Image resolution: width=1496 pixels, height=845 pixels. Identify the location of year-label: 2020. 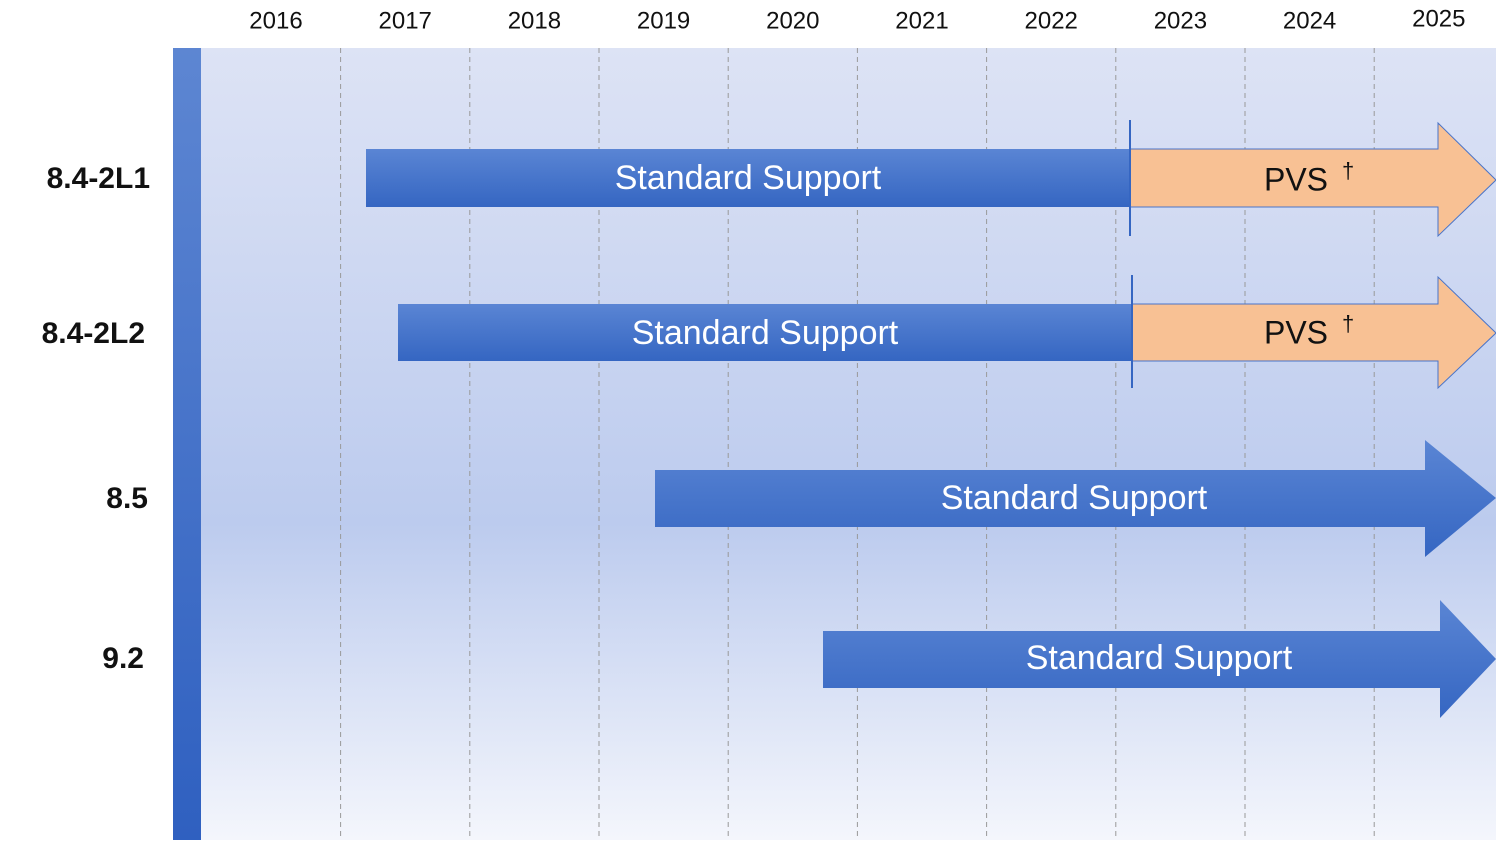
(792, 20).